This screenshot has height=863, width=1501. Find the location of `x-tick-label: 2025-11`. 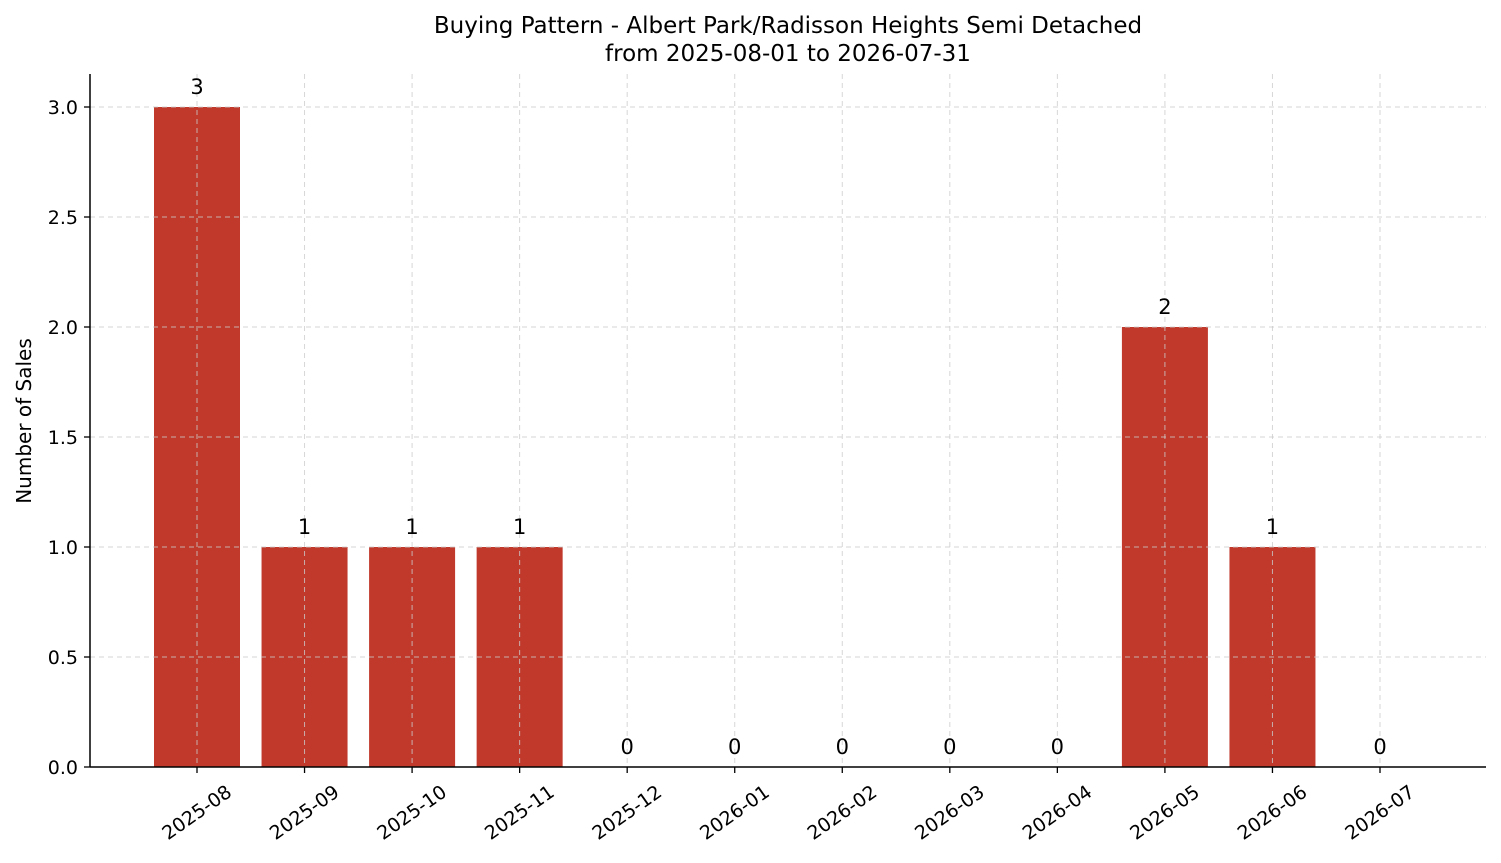

x-tick-label: 2025-11 is located at coordinates (520, 813).